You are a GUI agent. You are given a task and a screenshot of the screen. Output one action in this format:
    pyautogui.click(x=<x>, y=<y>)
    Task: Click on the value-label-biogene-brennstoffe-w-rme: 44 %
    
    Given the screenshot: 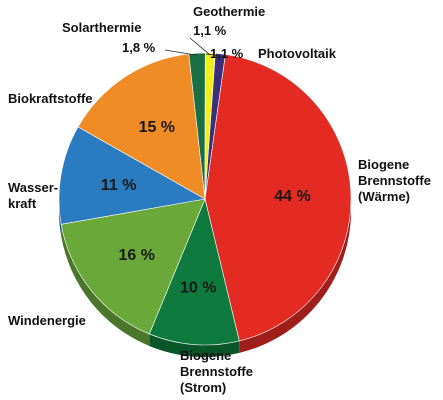 What is the action you would take?
    pyautogui.click(x=292, y=196)
    